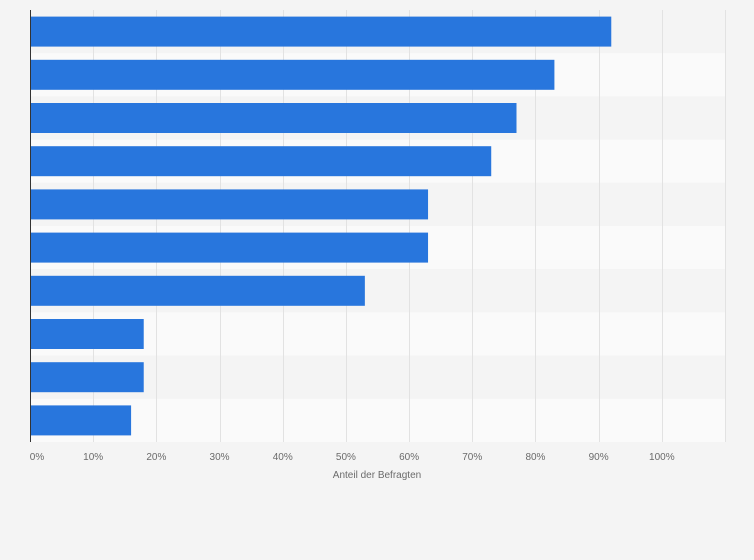 This screenshot has height=560, width=754. What do you see at coordinates (93, 457) in the screenshot?
I see `x-tick-label-10: 10%` at bounding box center [93, 457].